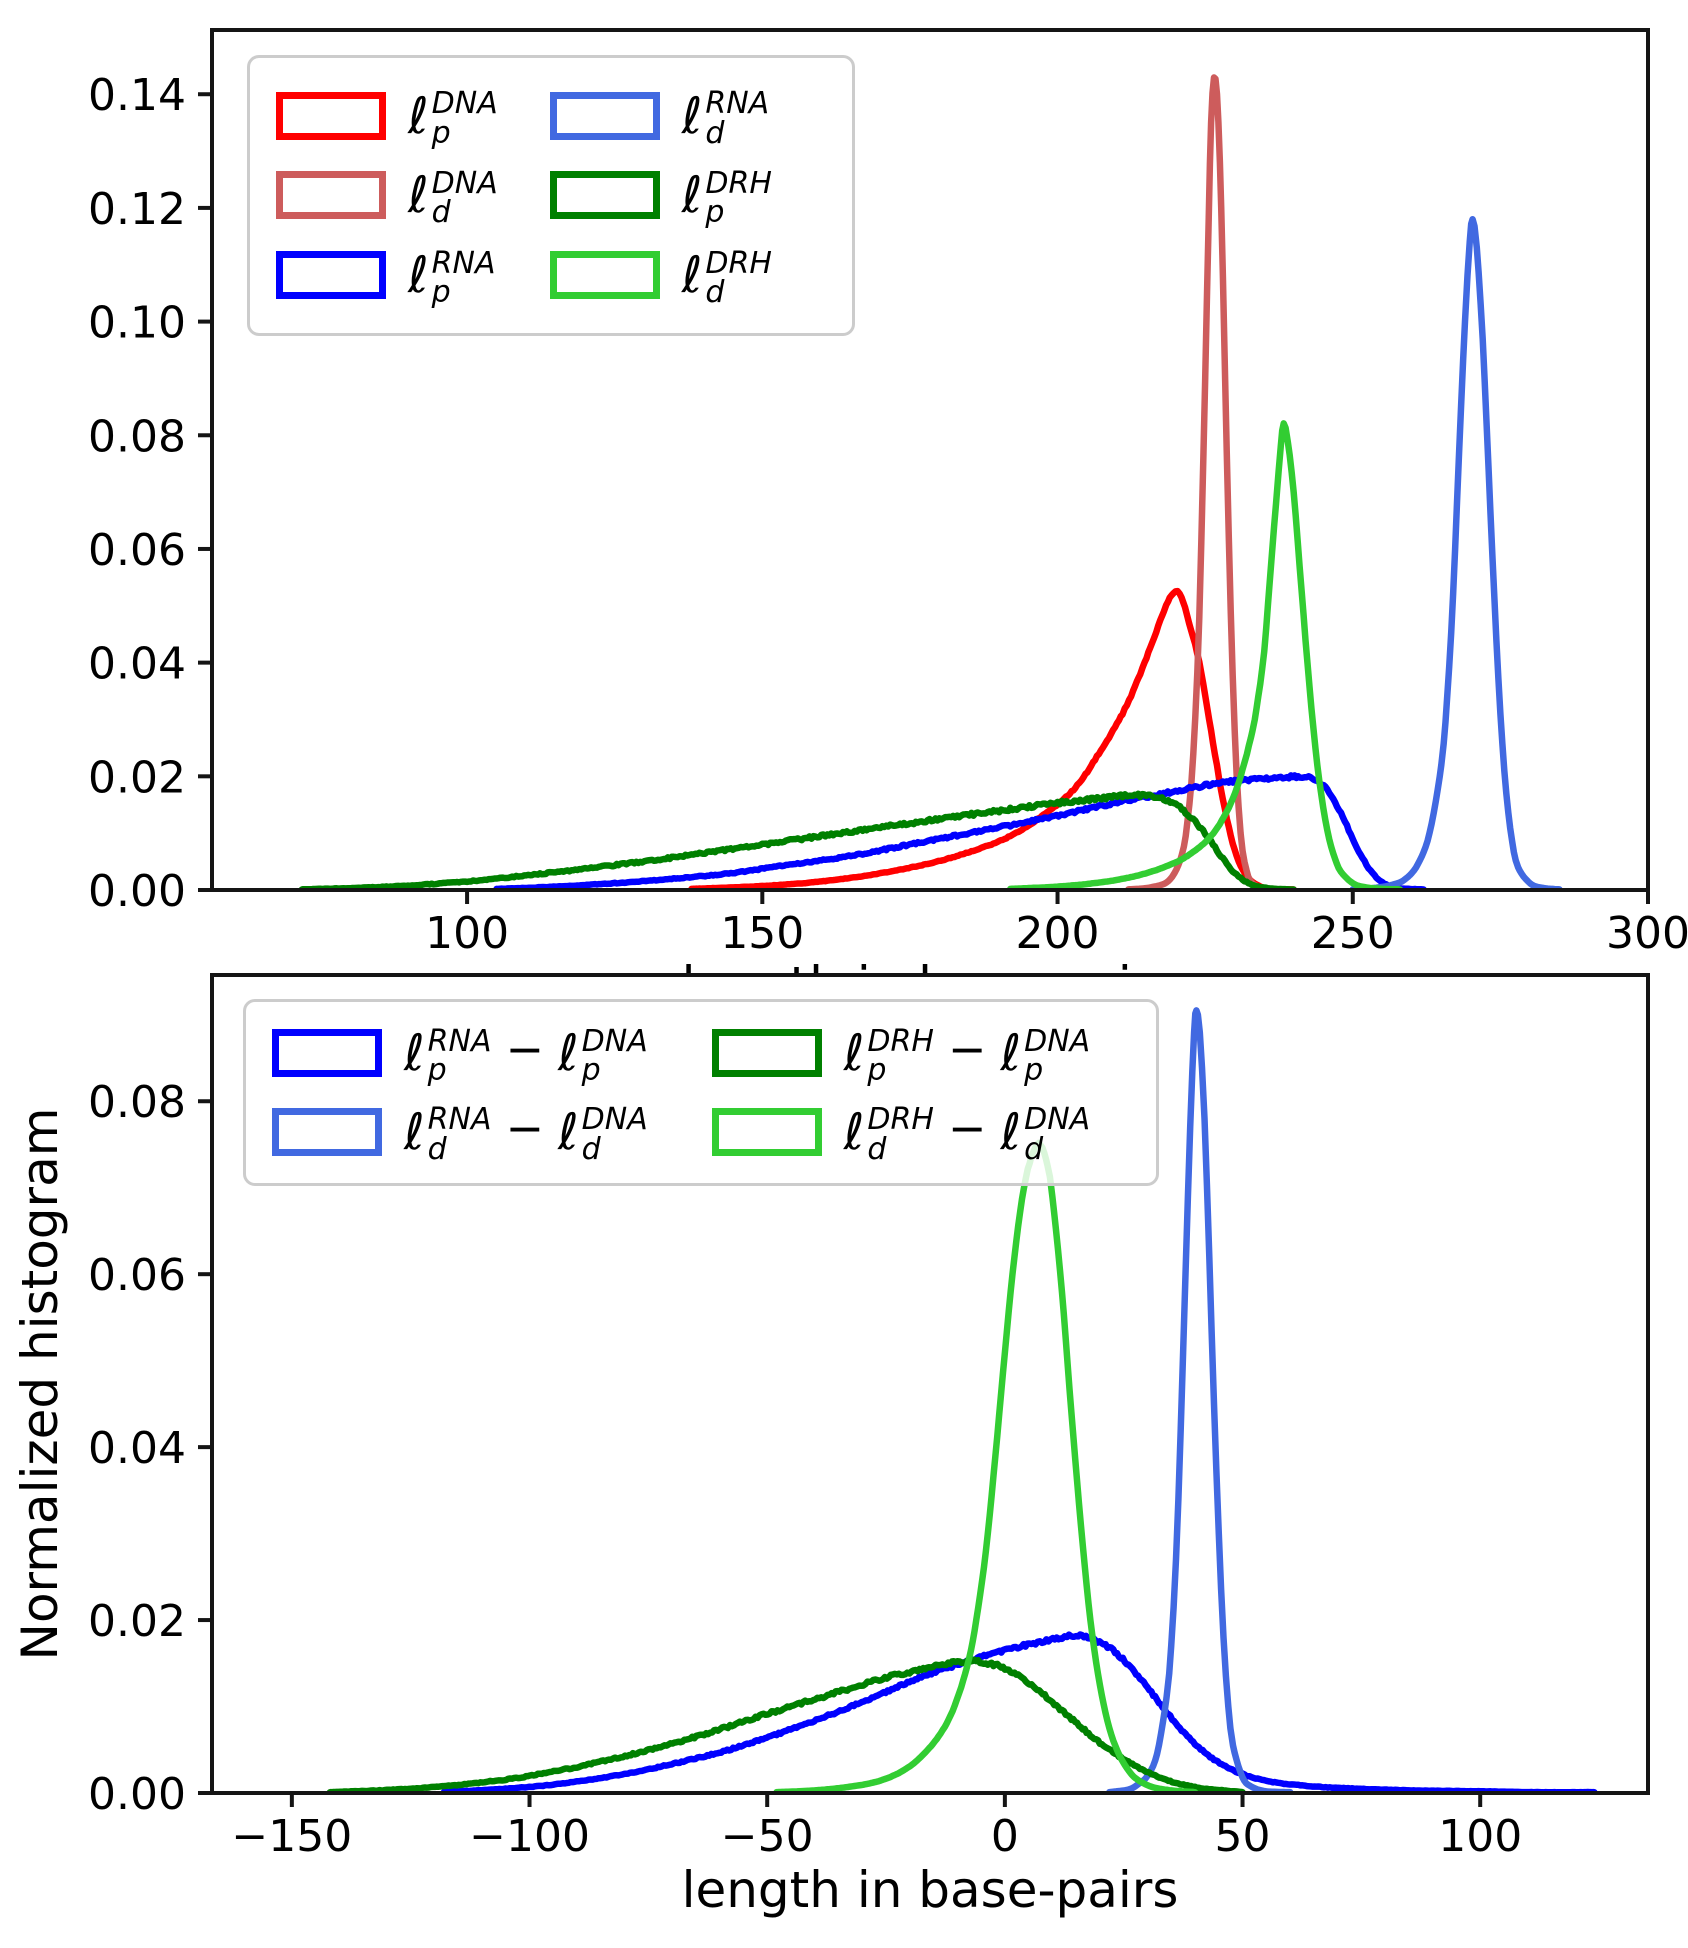 This screenshot has height=1948, width=1688. I want to click on y-tick-label-bottom: 0.06, so click(137, 1275).